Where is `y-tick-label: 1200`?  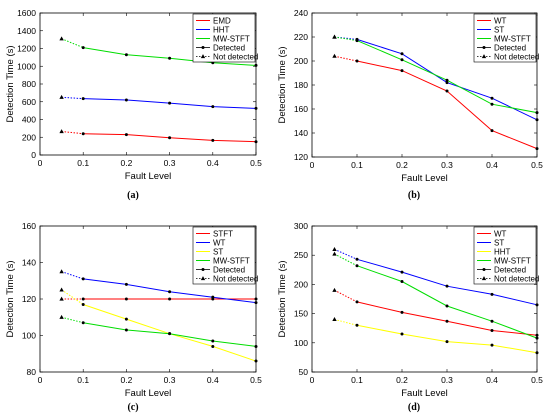
y-tick-label: 1200 is located at coordinates (26, 49).